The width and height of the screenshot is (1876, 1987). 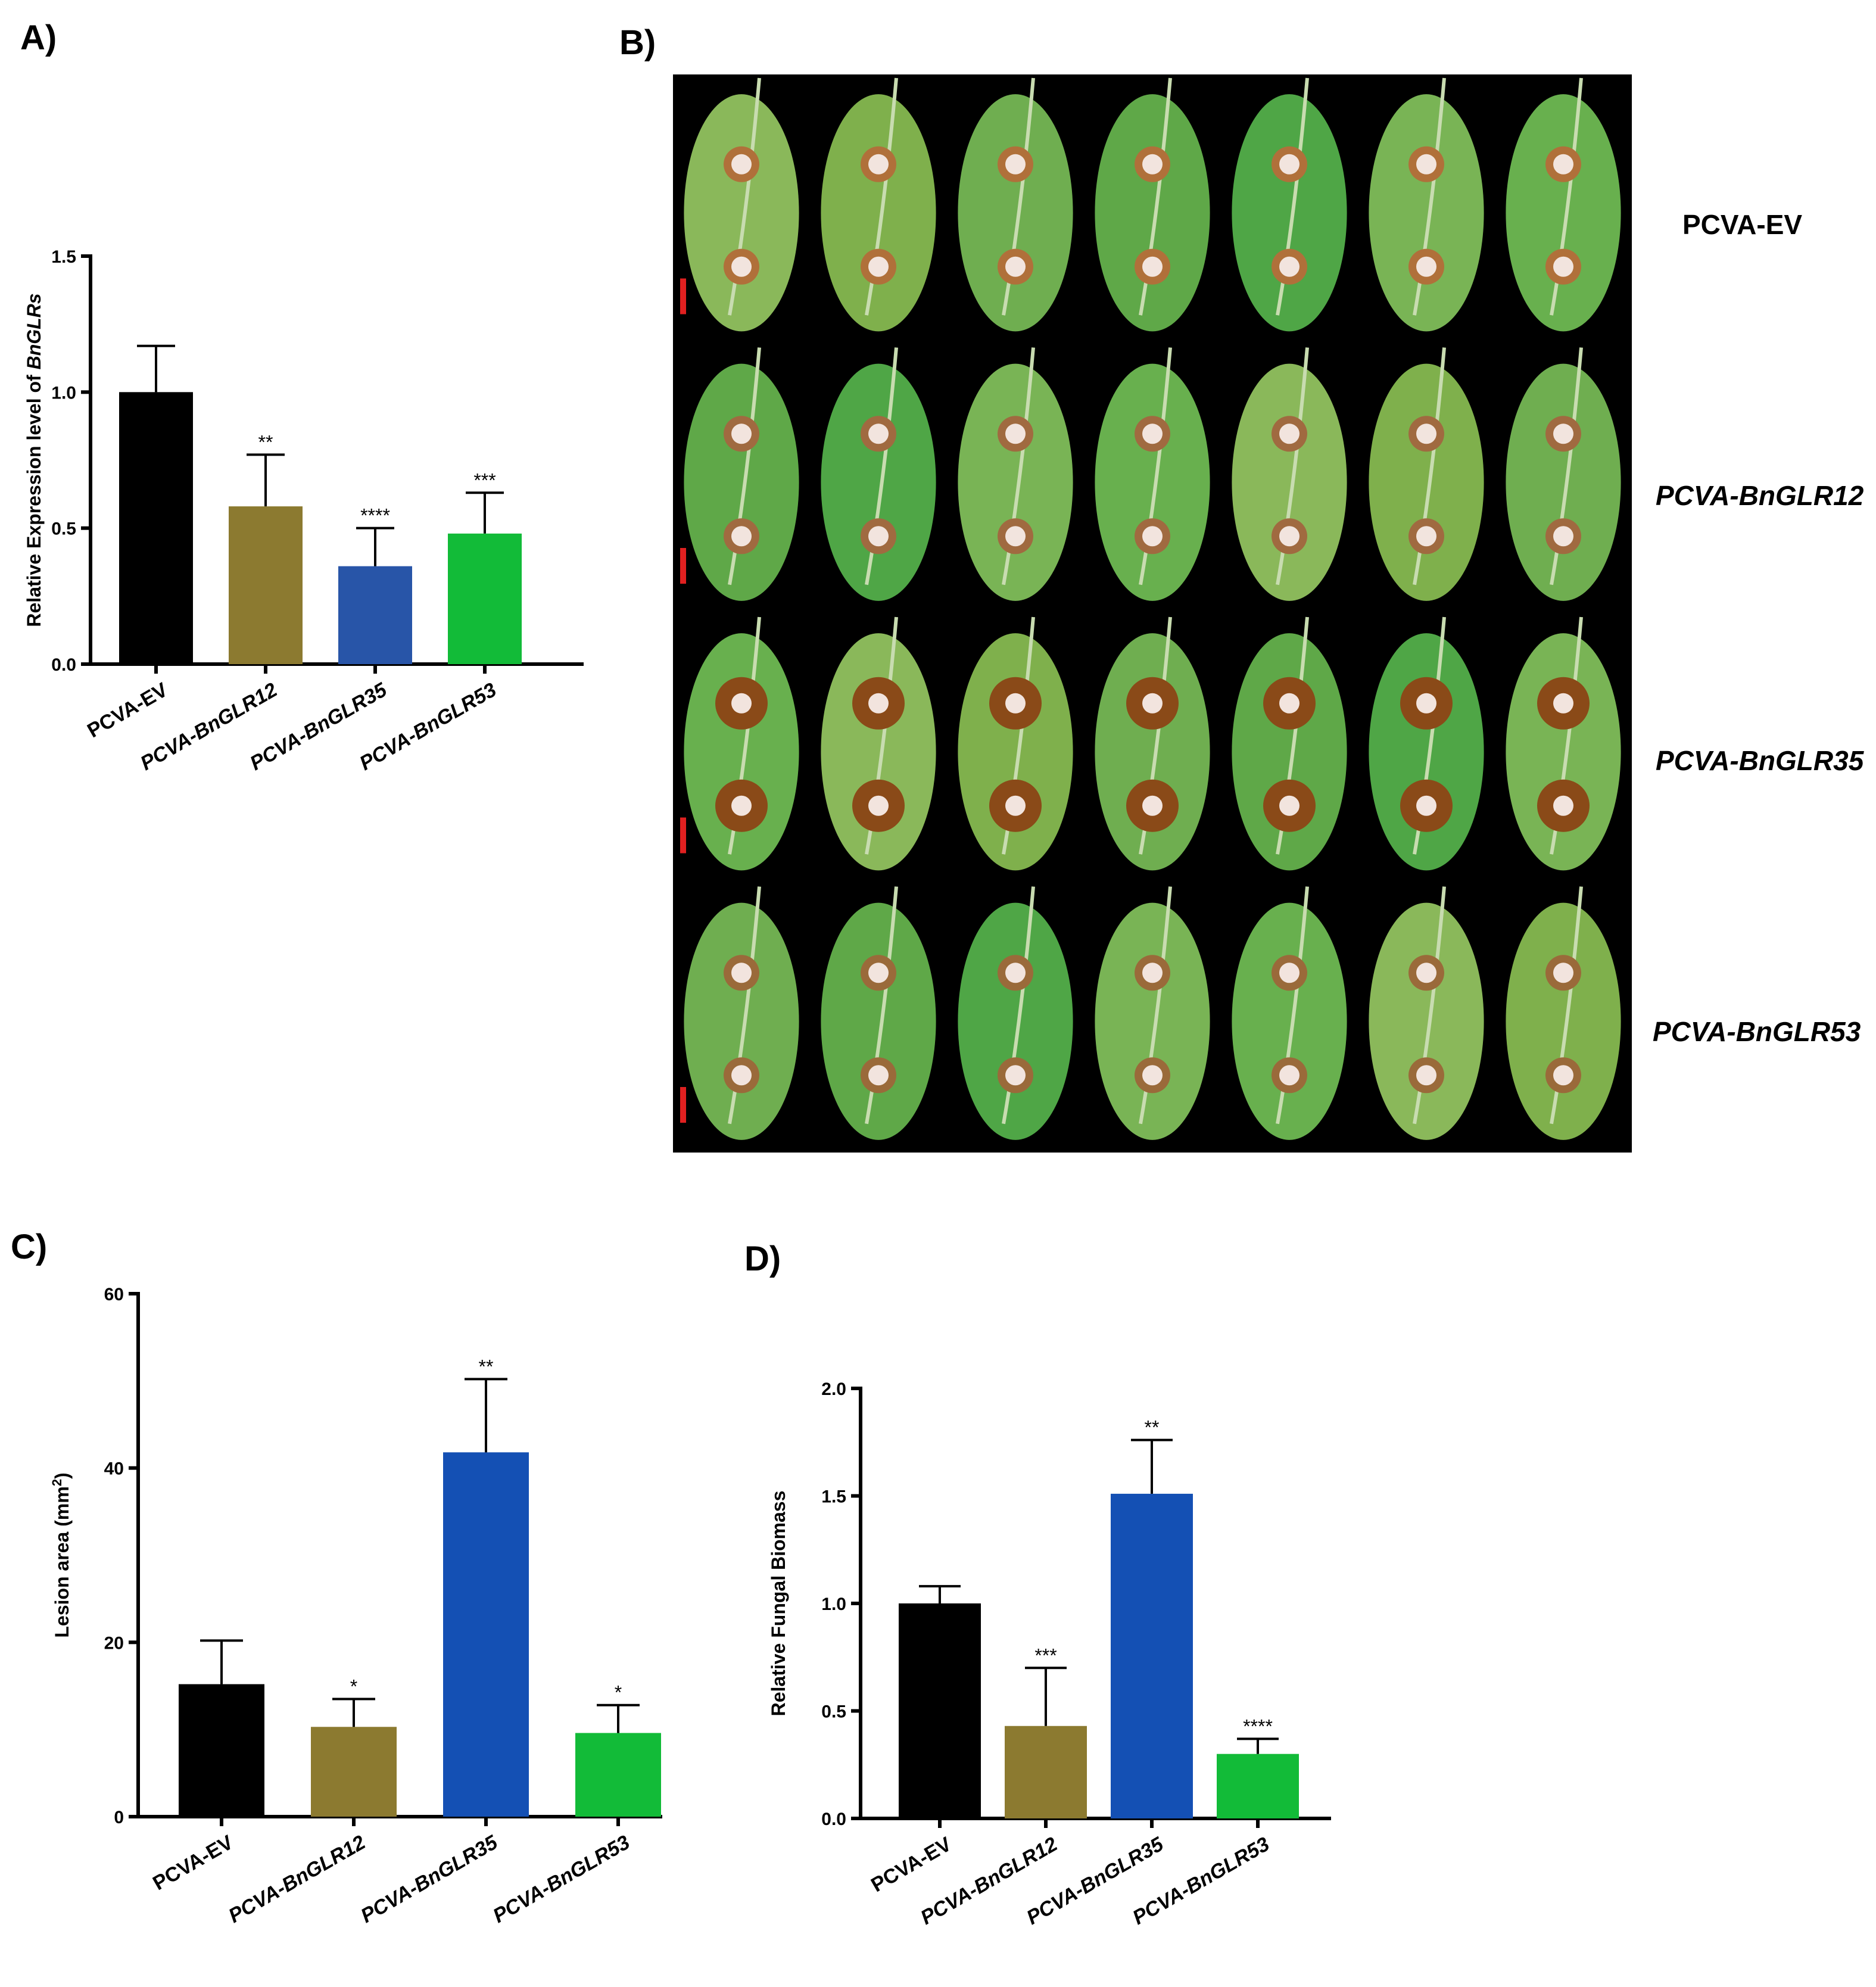 I want to click on y-tick-label: 40, so click(x=114, y=1469).